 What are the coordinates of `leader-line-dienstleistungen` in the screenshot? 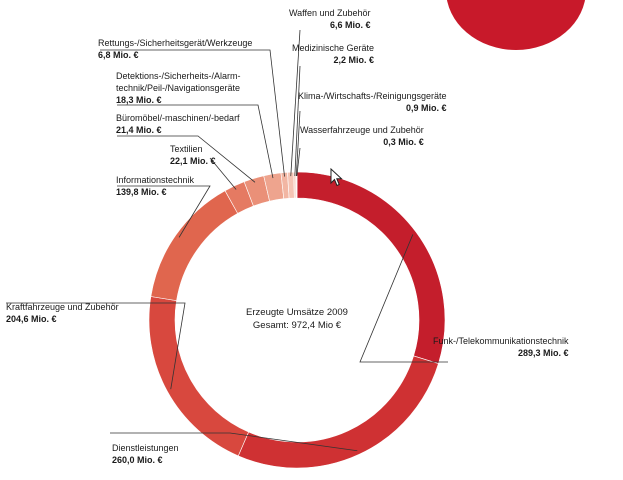 It's located at (234, 442).